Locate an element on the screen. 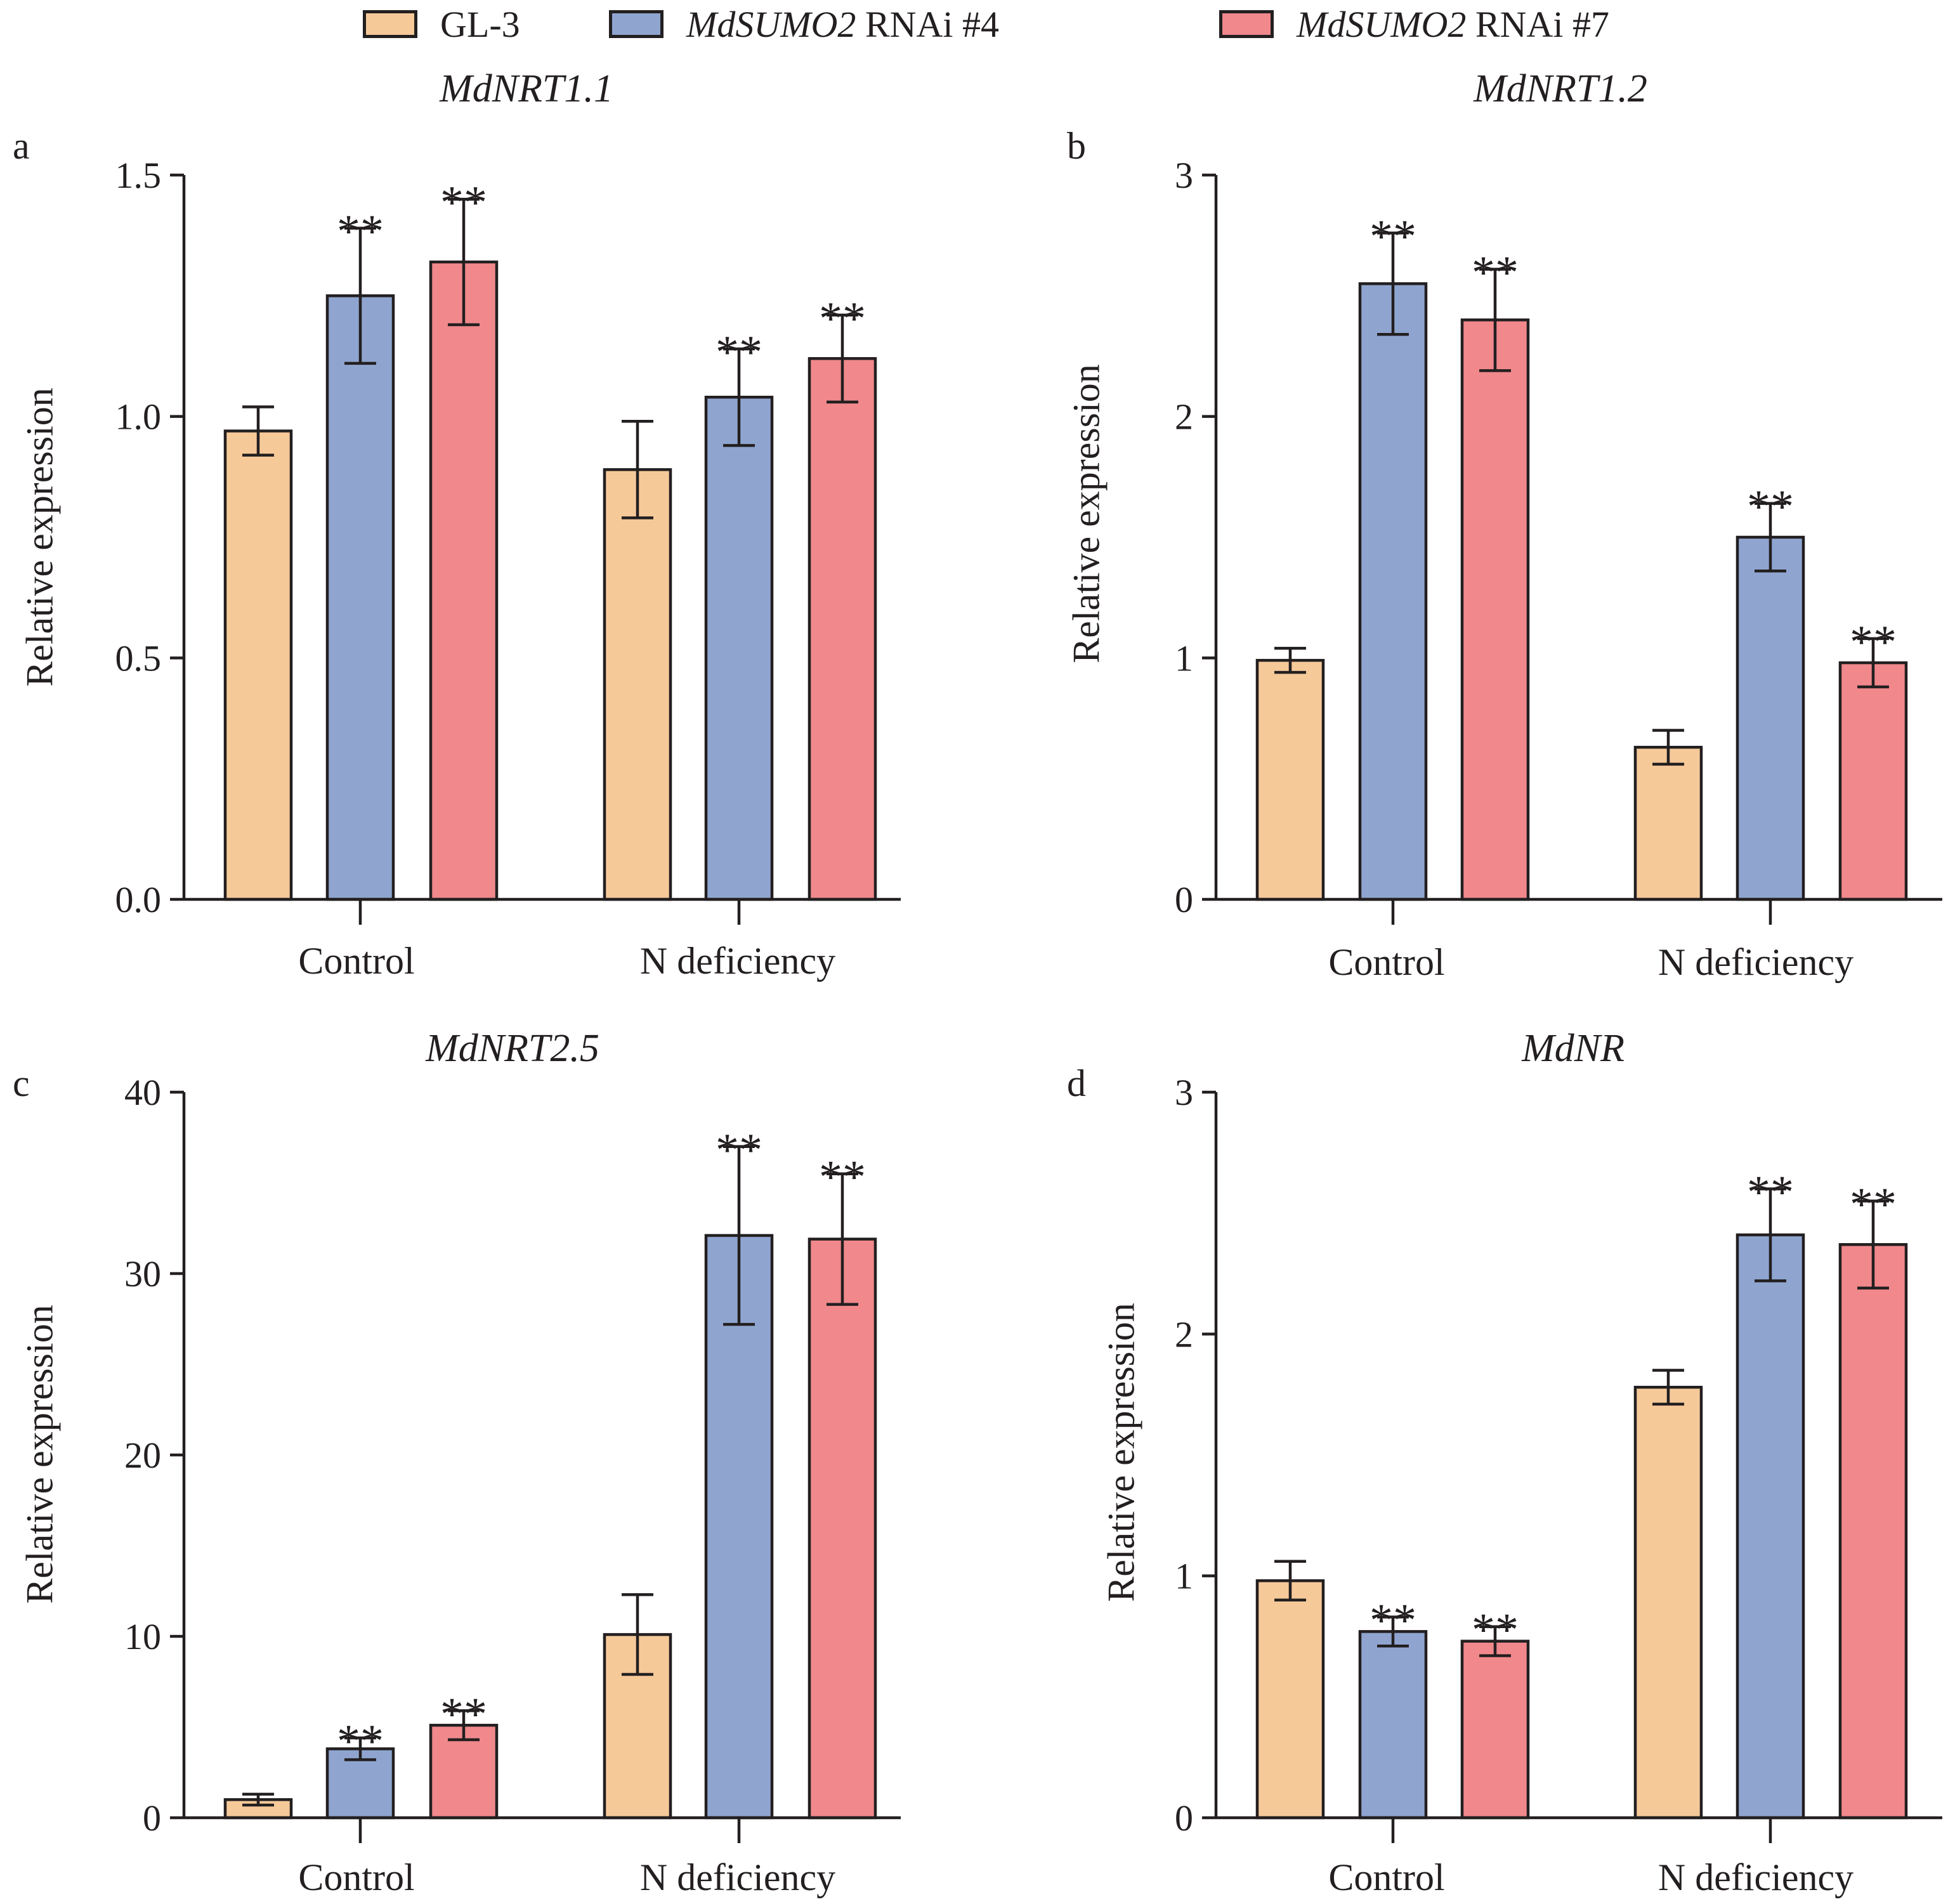 The height and width of the screenshot is (1904, 1948). legend-label-rnai4: MdSUMO2 RNAi #4 is located at coordinates (843, 24).